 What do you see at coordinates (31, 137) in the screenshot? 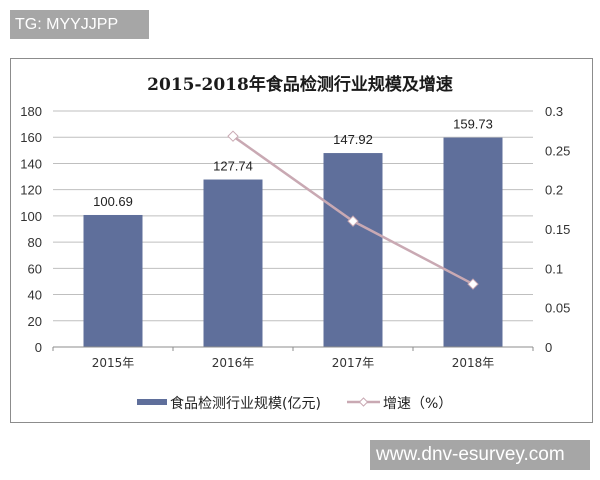
I see `left-tick-label: 160` at bounding box center [31, 137].